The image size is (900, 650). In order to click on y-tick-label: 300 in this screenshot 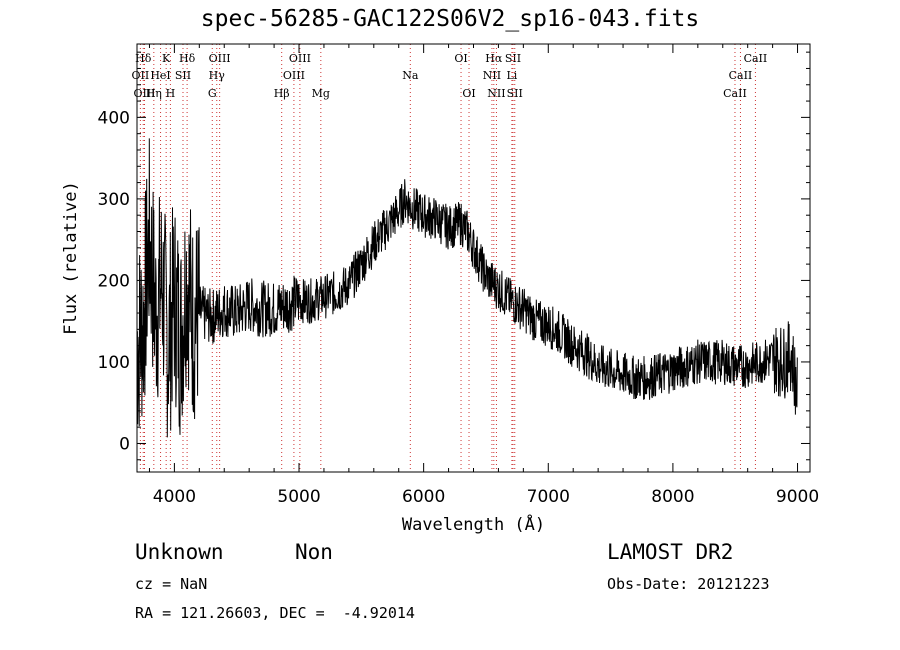, I will do `click(114, 200)`.